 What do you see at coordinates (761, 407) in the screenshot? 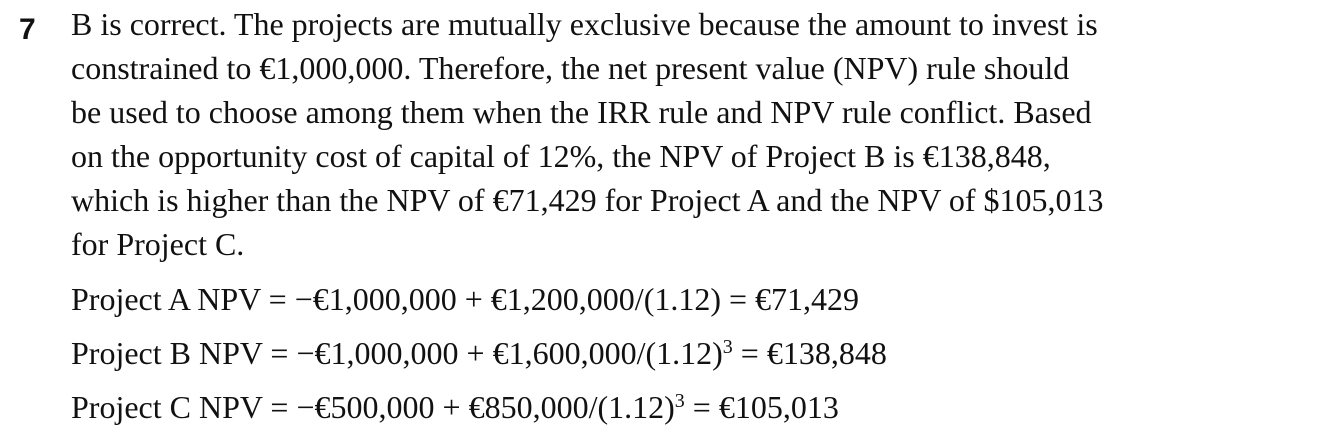
I see `calc-result: = €105,013` at bounding box center [761, 407].